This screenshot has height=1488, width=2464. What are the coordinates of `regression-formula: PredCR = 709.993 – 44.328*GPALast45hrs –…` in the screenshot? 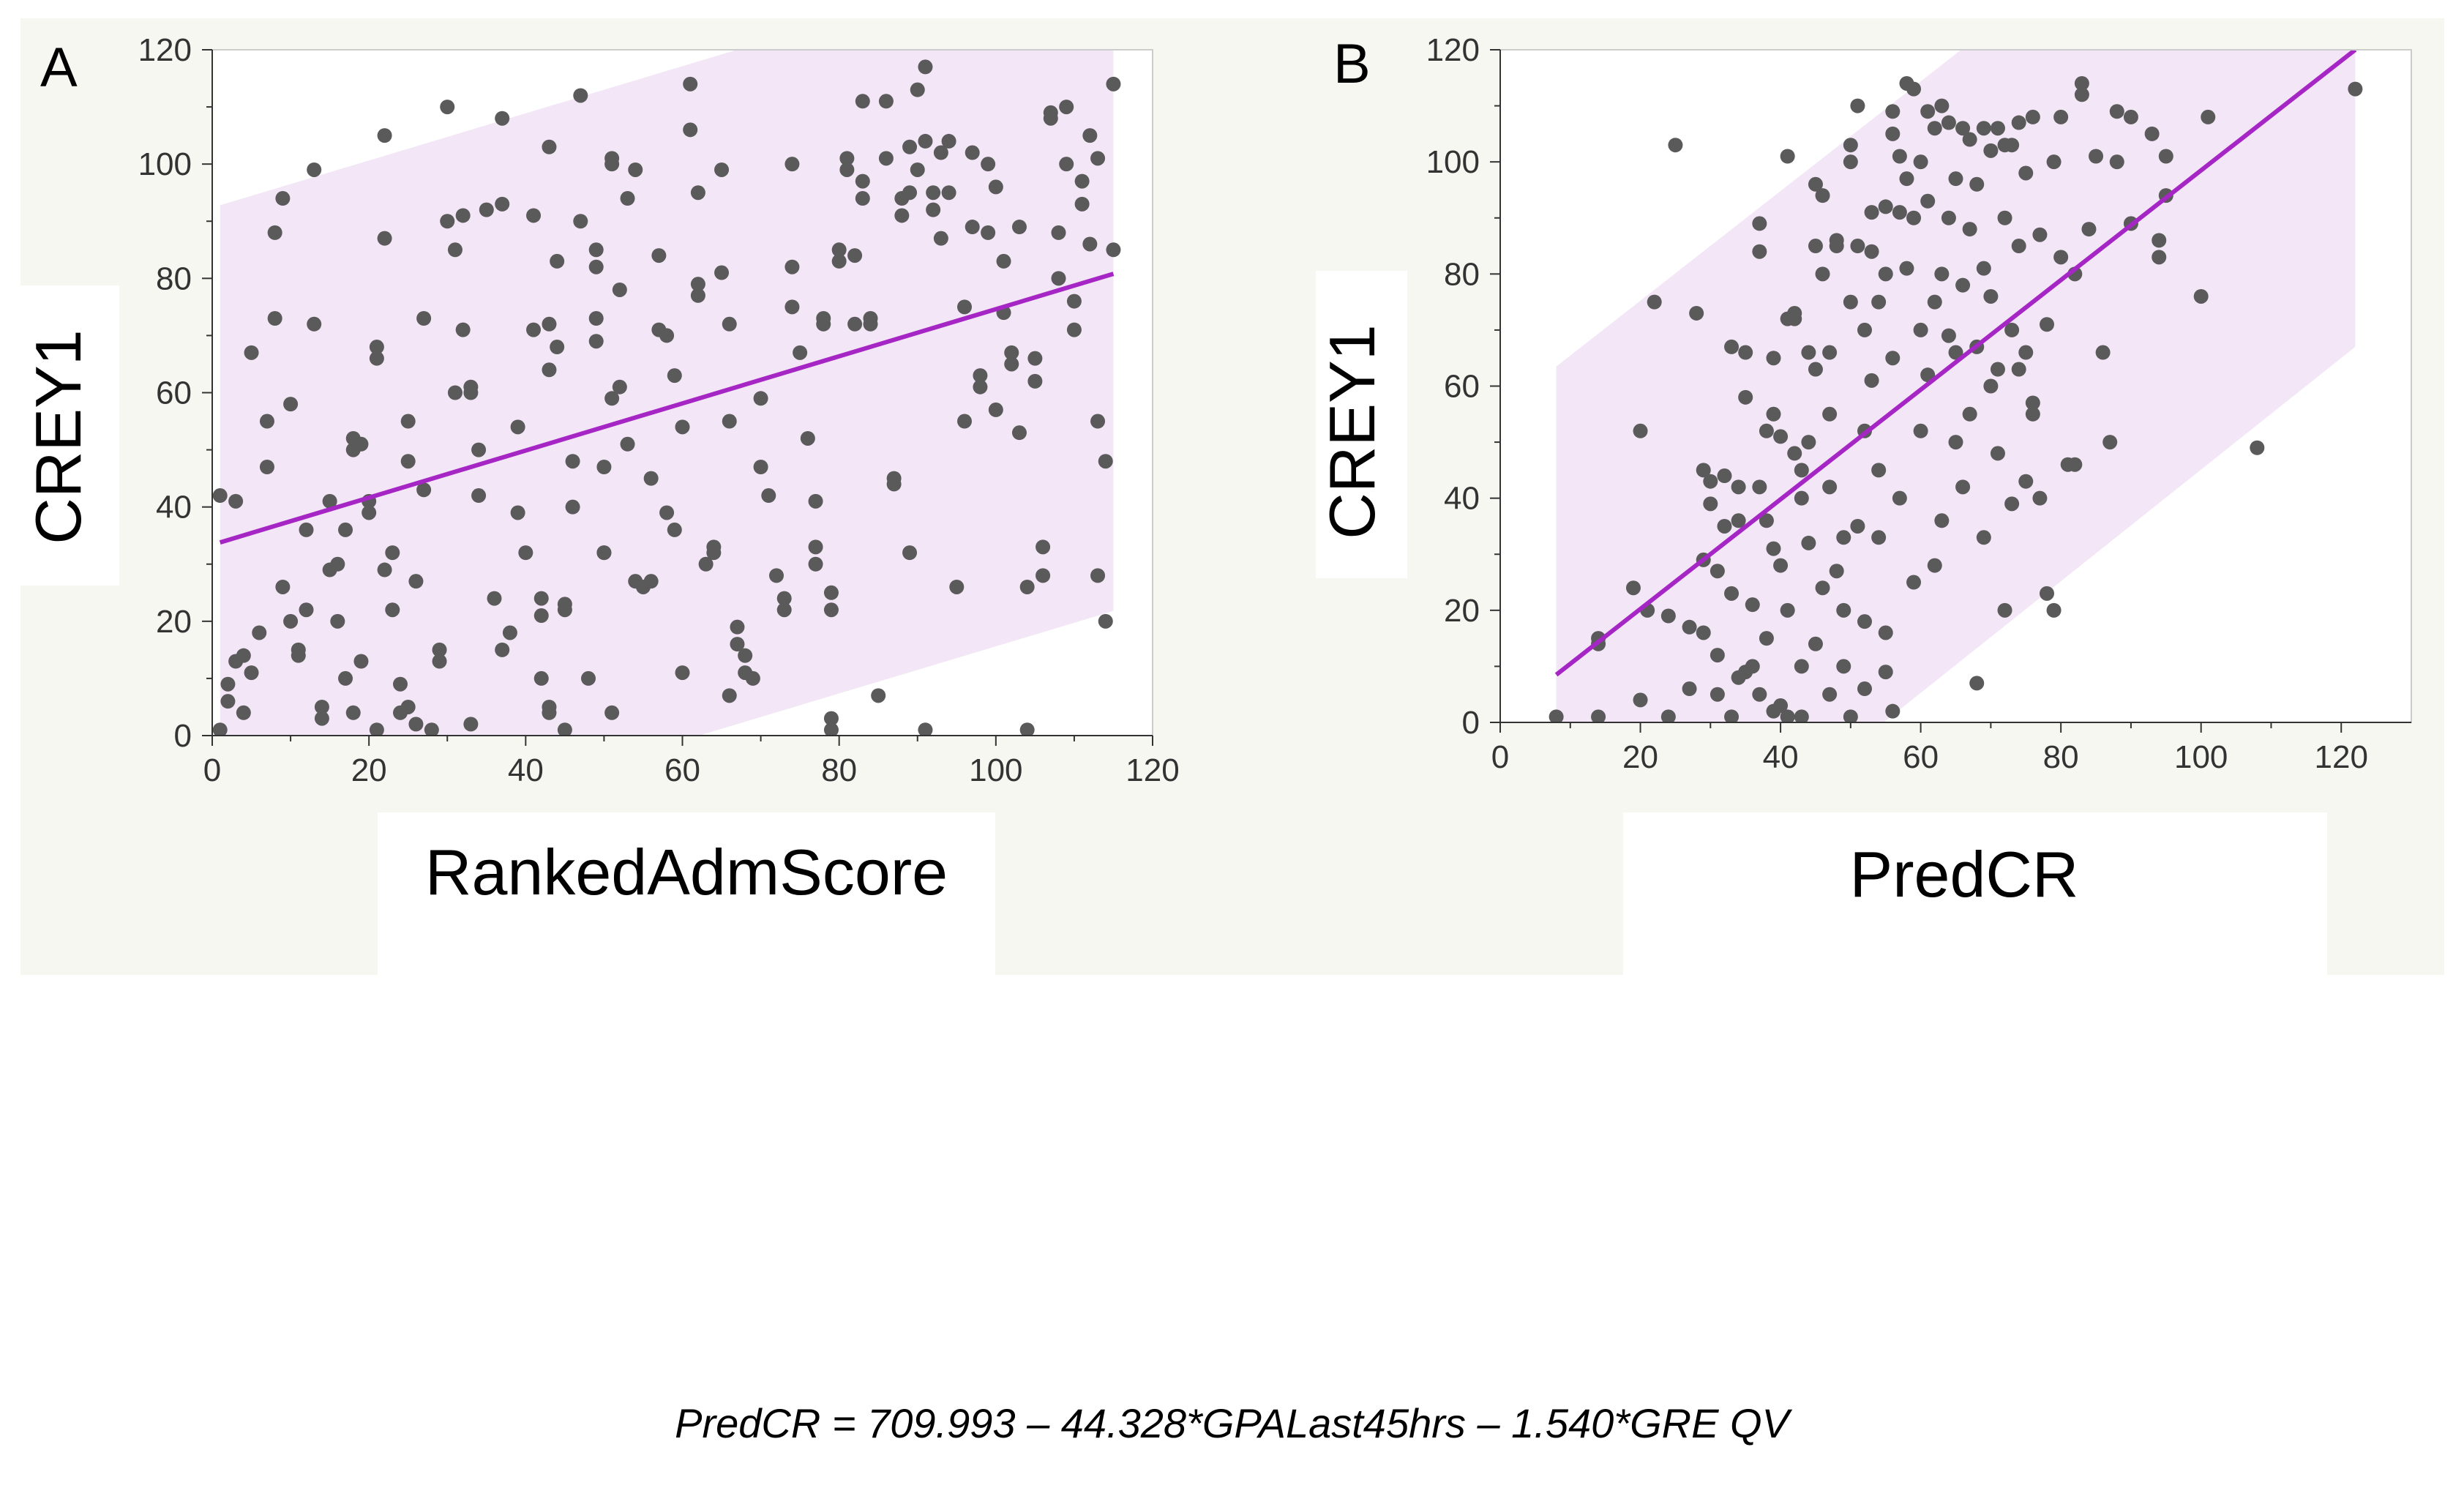 It's located at (1232, 1423).